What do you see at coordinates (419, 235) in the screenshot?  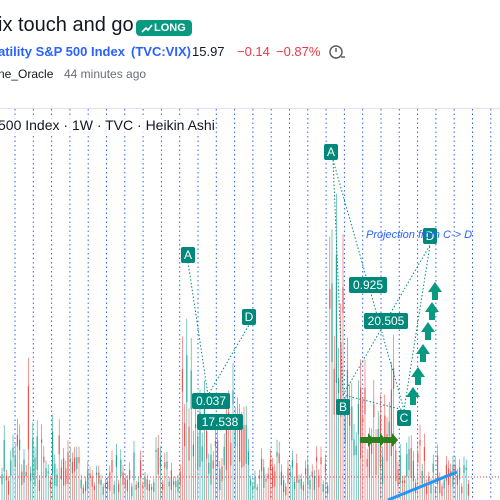 I see `projection-label: Projection from C-> D` at bounding box center [419, 235].